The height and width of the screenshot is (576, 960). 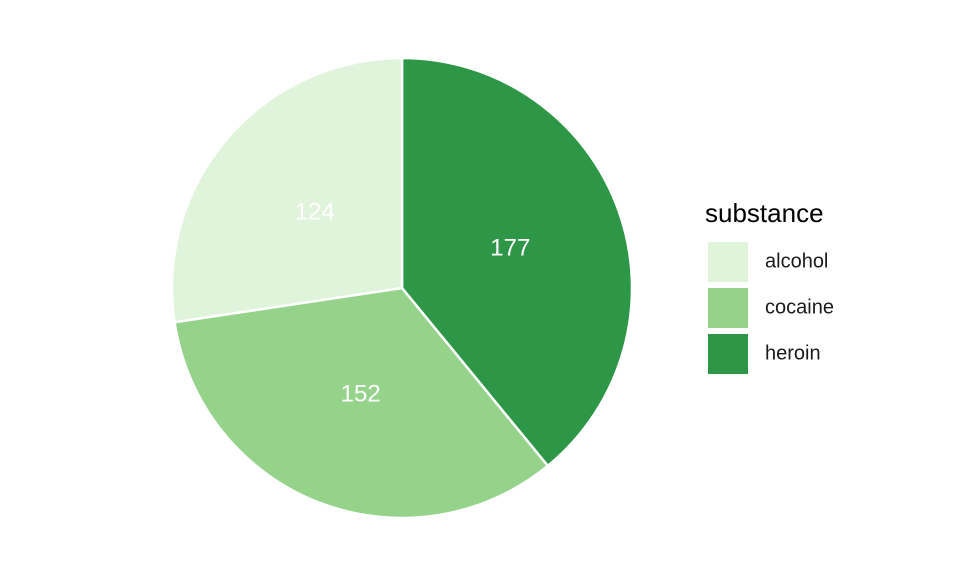 I want to click on legend-label-heroin: heroin, so click(x=793, y=353).